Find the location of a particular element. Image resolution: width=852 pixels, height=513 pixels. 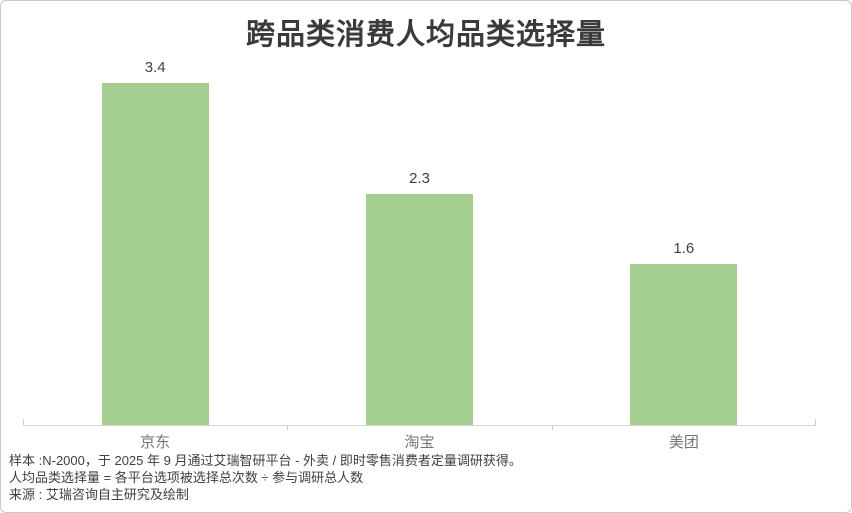

x-axis-category-labels: 京东 淘宝 美团 is located at coordinates (419, 441).